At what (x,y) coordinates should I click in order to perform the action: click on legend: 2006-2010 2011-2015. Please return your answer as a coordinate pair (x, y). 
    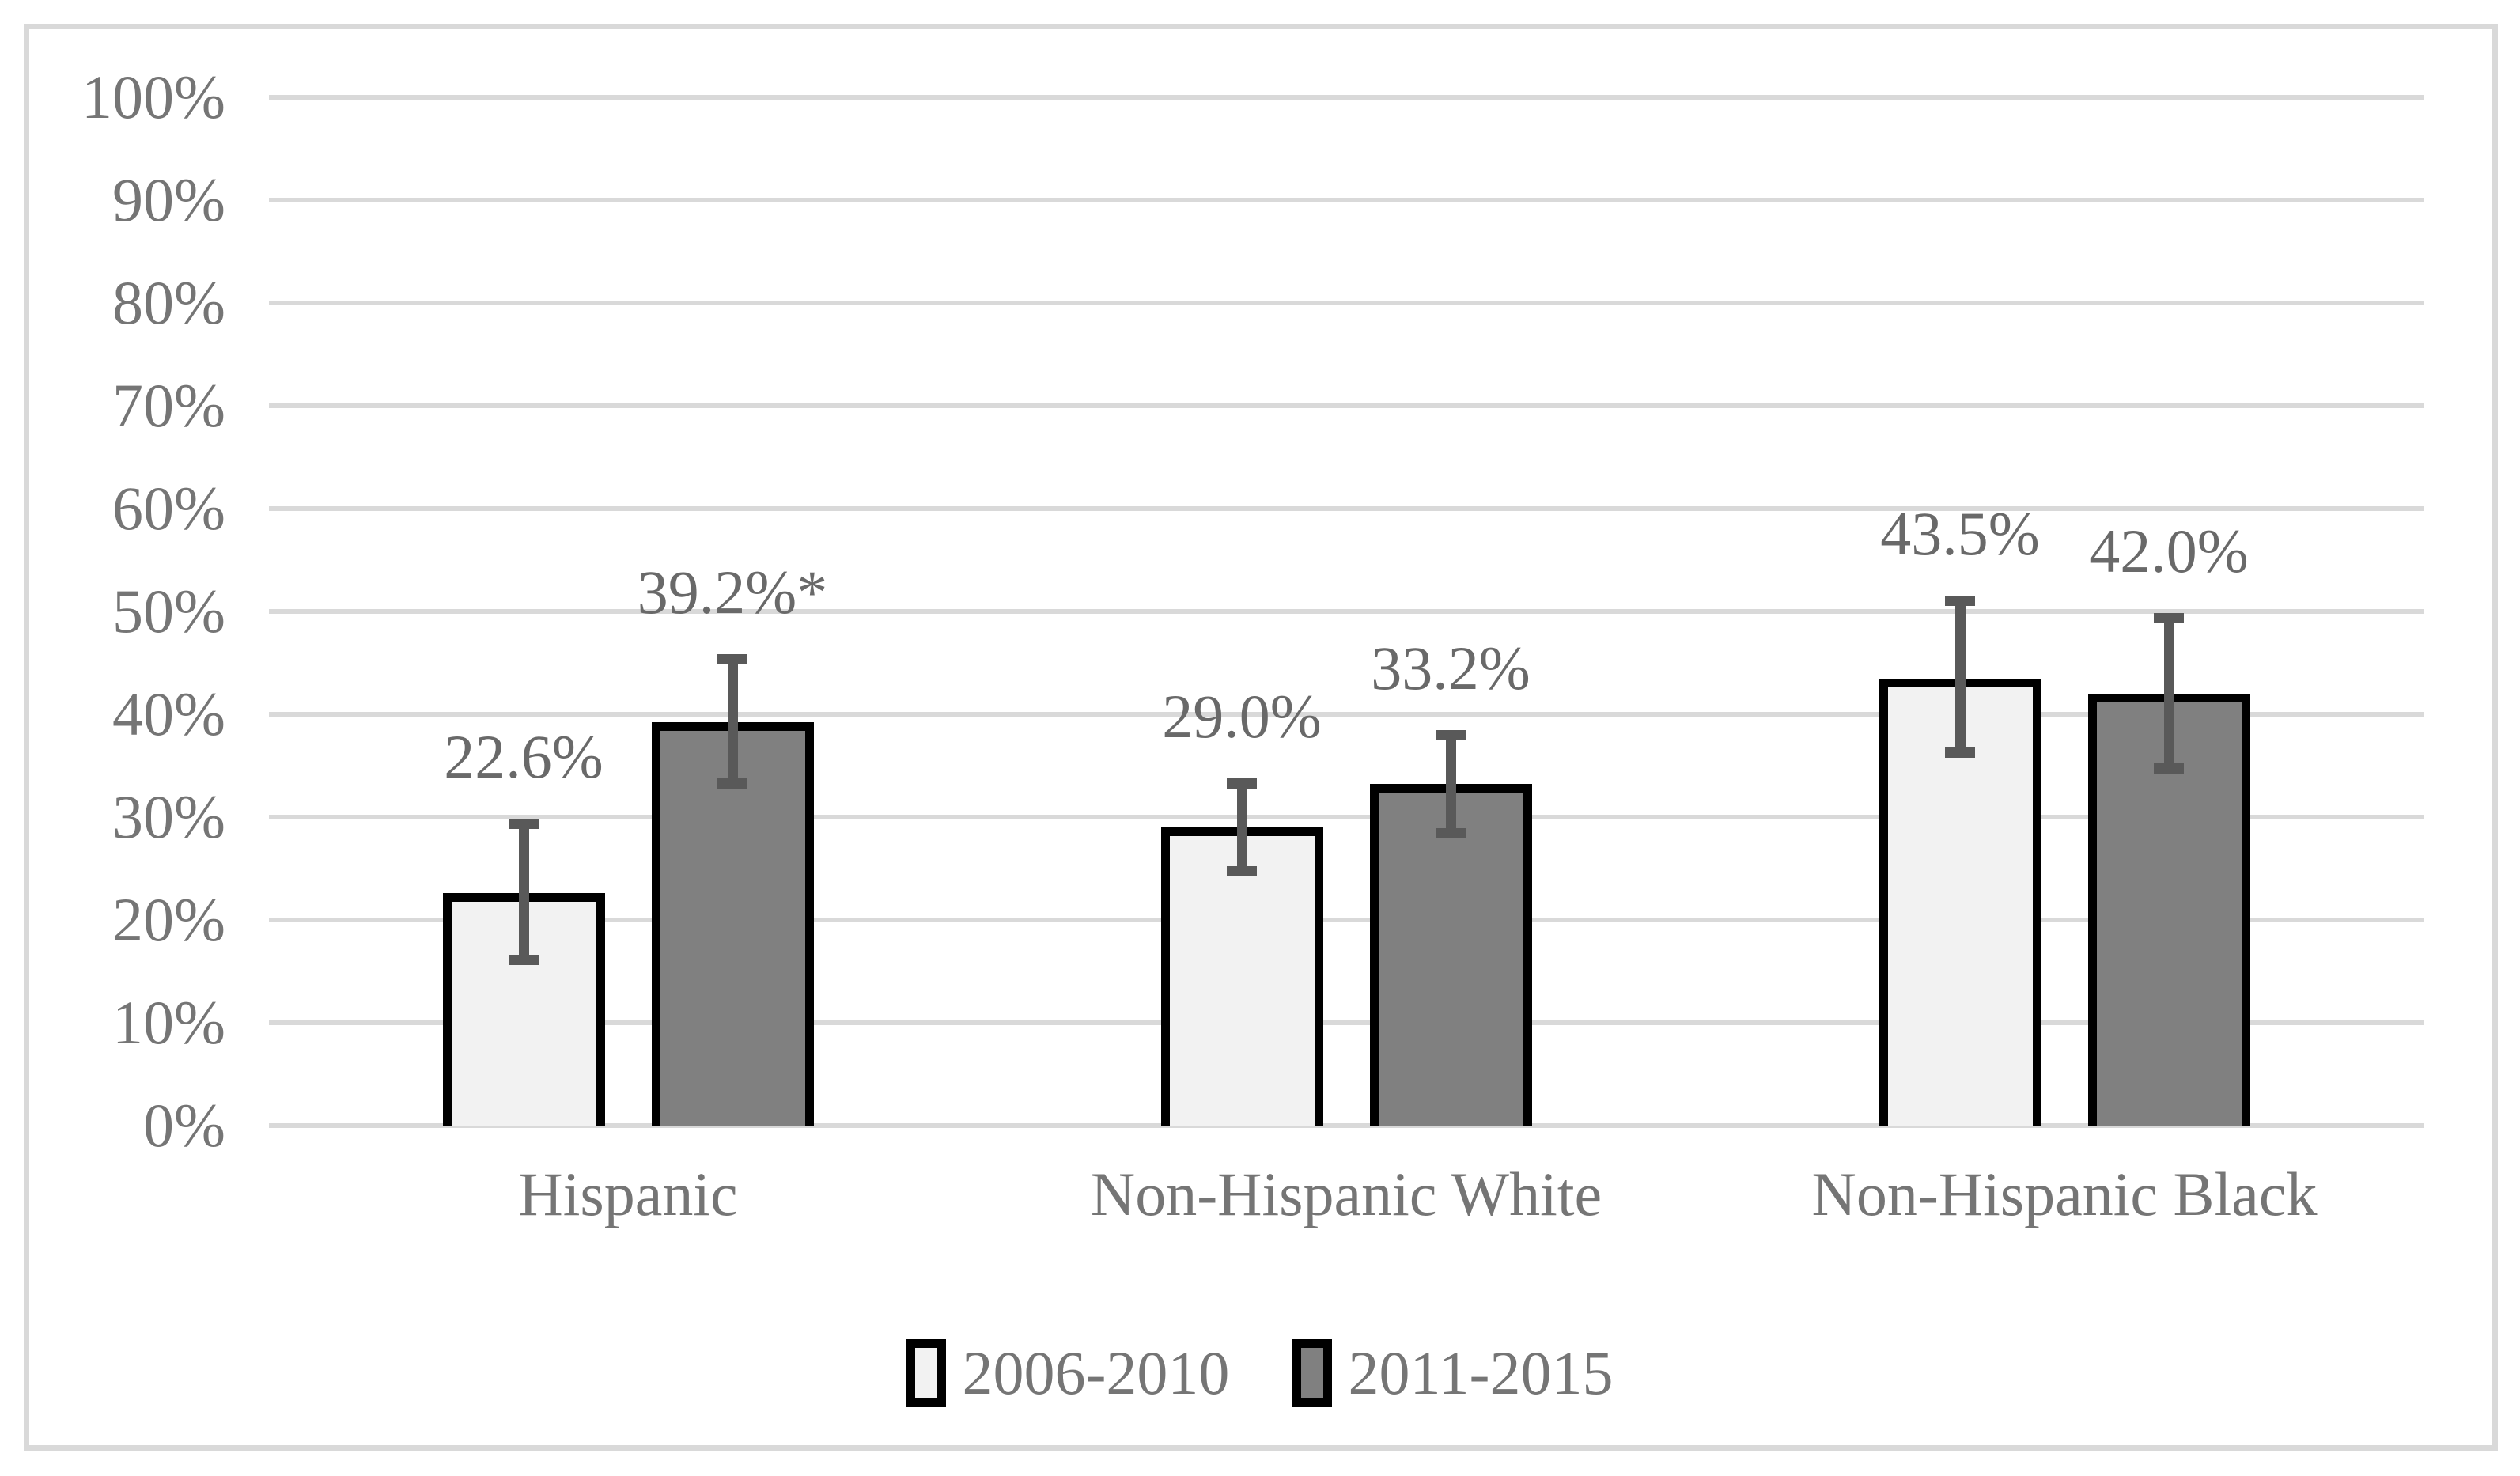
    Looking at the image, I should click on (1260, 1373).